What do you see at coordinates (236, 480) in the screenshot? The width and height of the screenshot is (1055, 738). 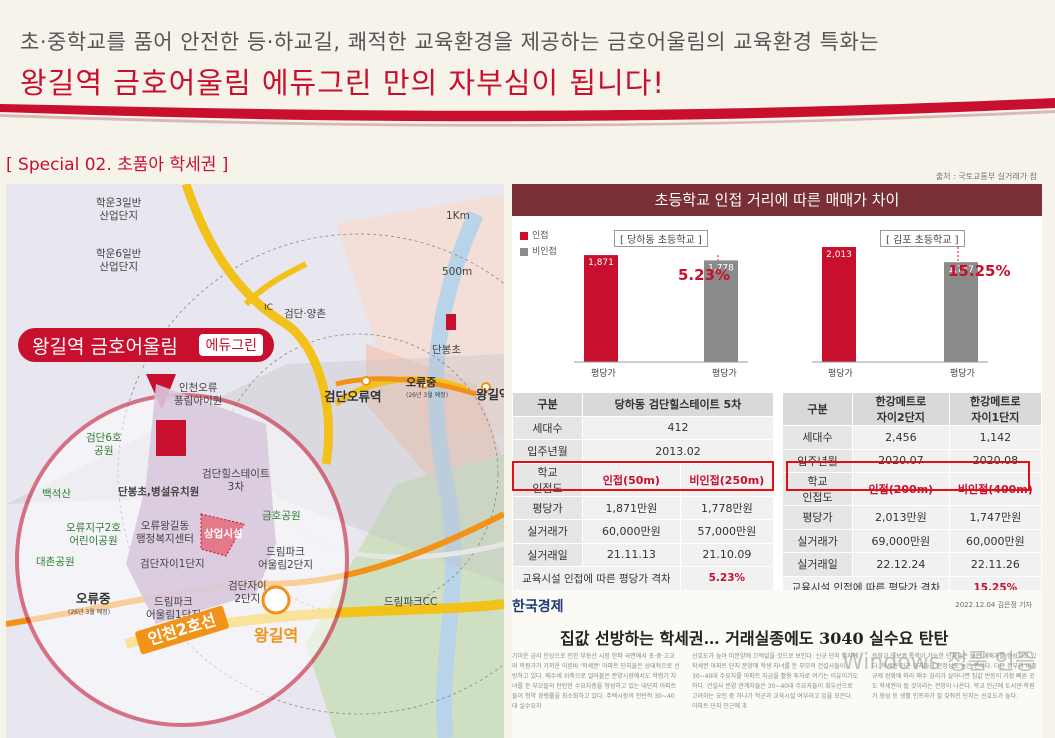 I see `map-label-geomdan-hills: 검단힐스테이트 3차` at bounding box center [236, 480].